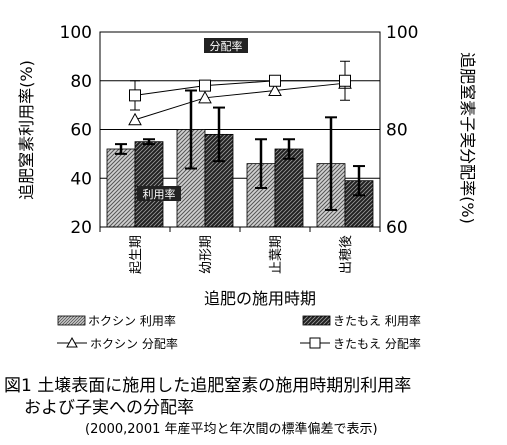  Describe the element at coordinates (315, 343) in the screenshot. I see `legend-square-marker` at that location.